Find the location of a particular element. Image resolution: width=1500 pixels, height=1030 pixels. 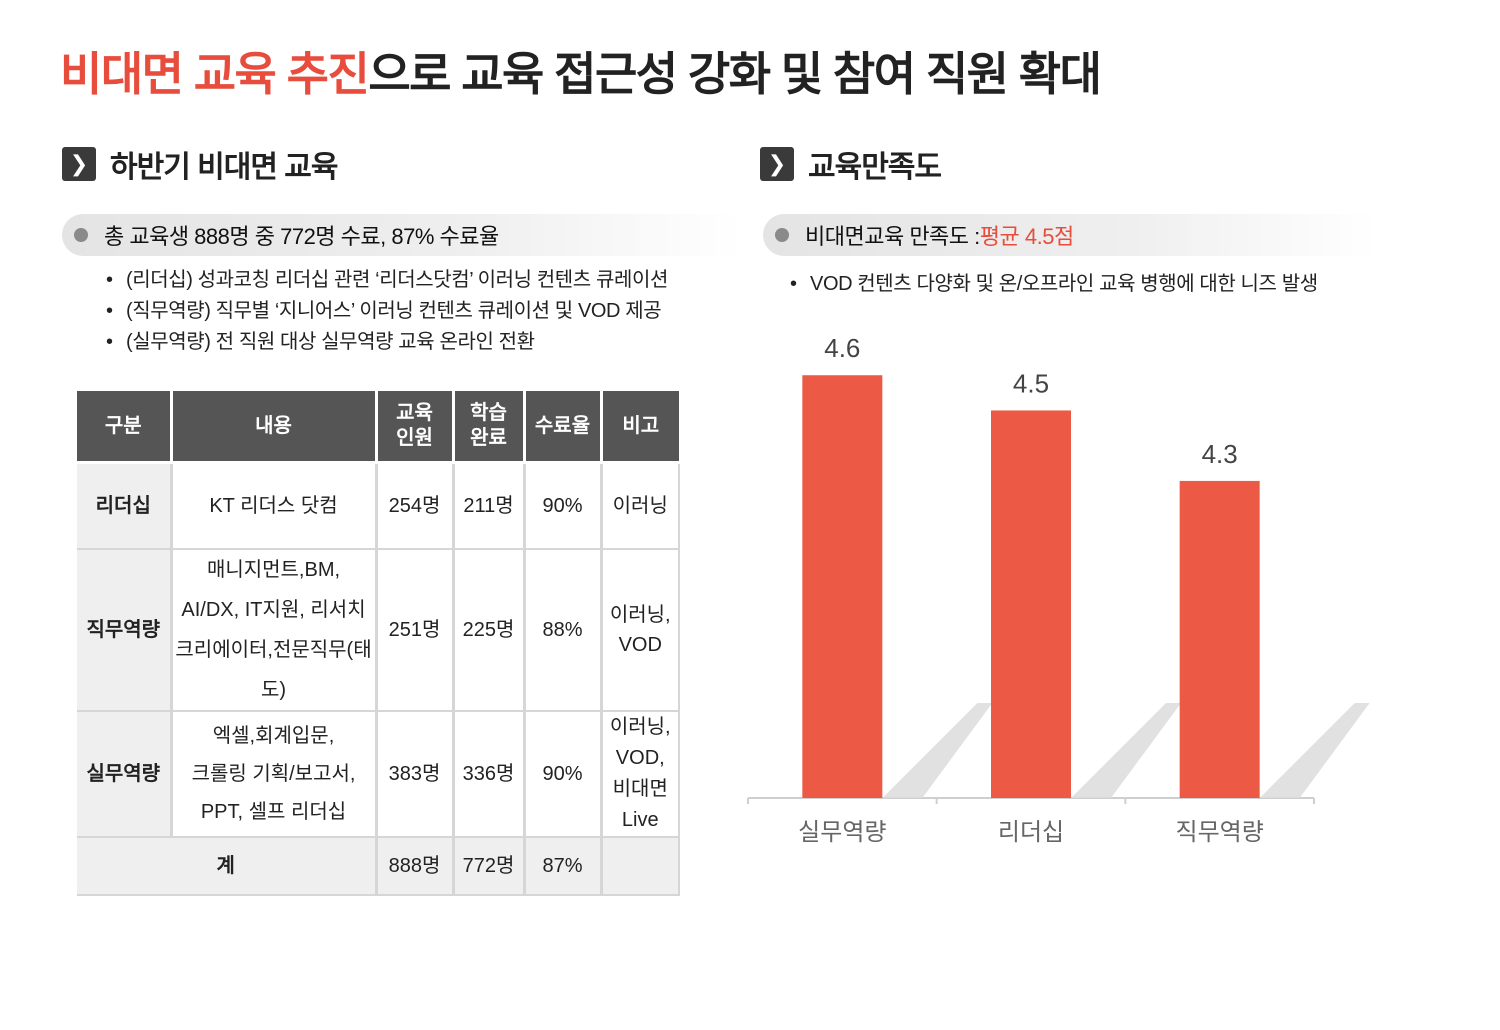

right-heading-label: 교육만족도 is located at coordinates (875, 167).